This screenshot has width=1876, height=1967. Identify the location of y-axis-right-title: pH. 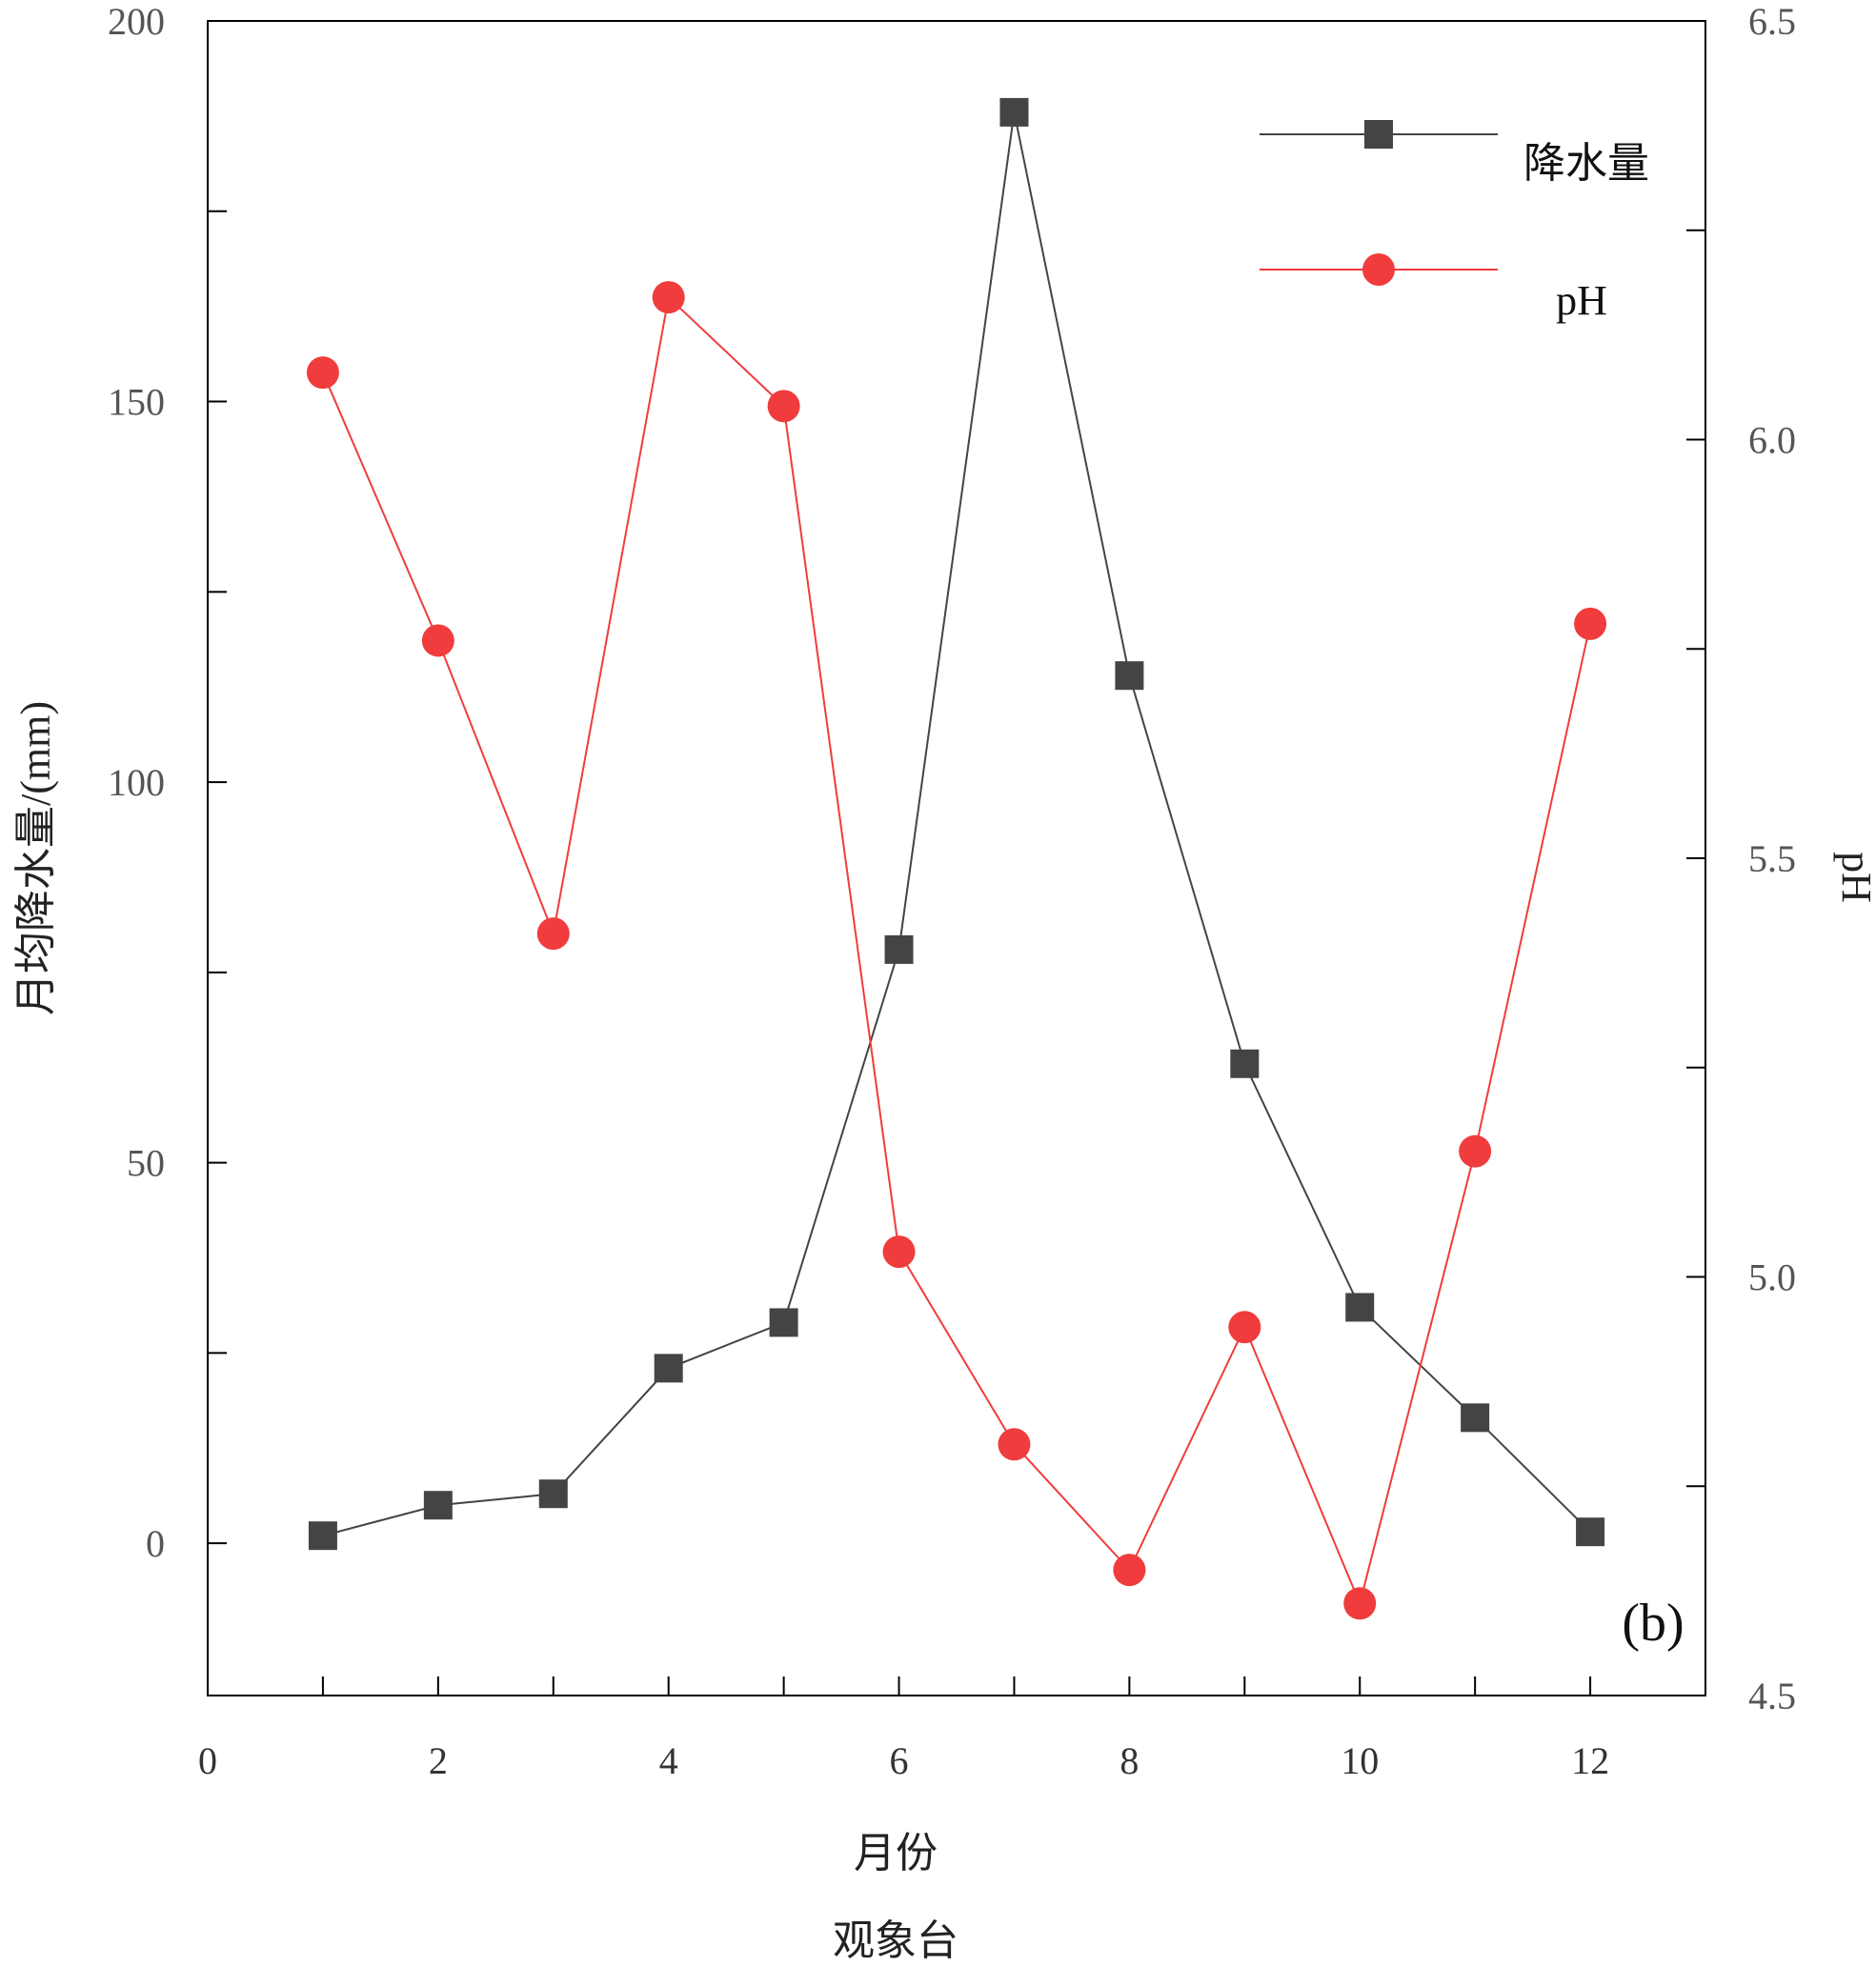
(1855, 877).